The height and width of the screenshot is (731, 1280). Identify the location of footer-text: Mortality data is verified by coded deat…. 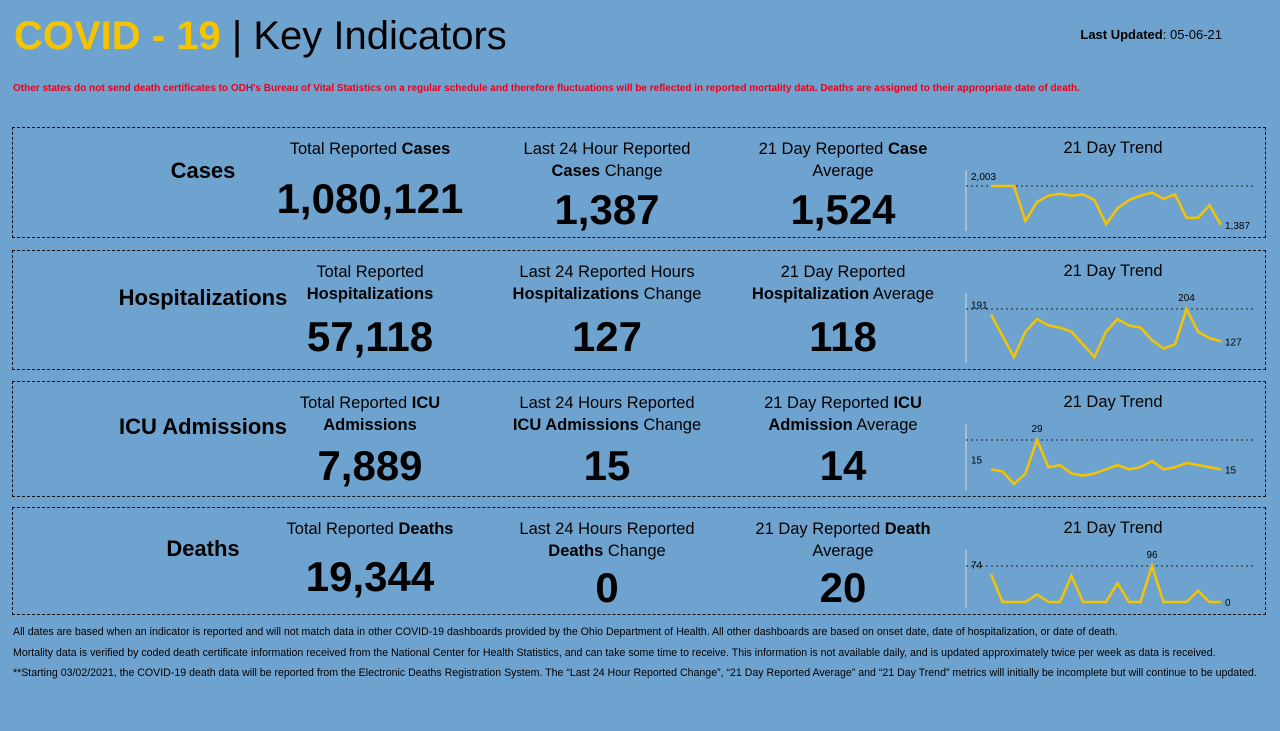
(614, 652).